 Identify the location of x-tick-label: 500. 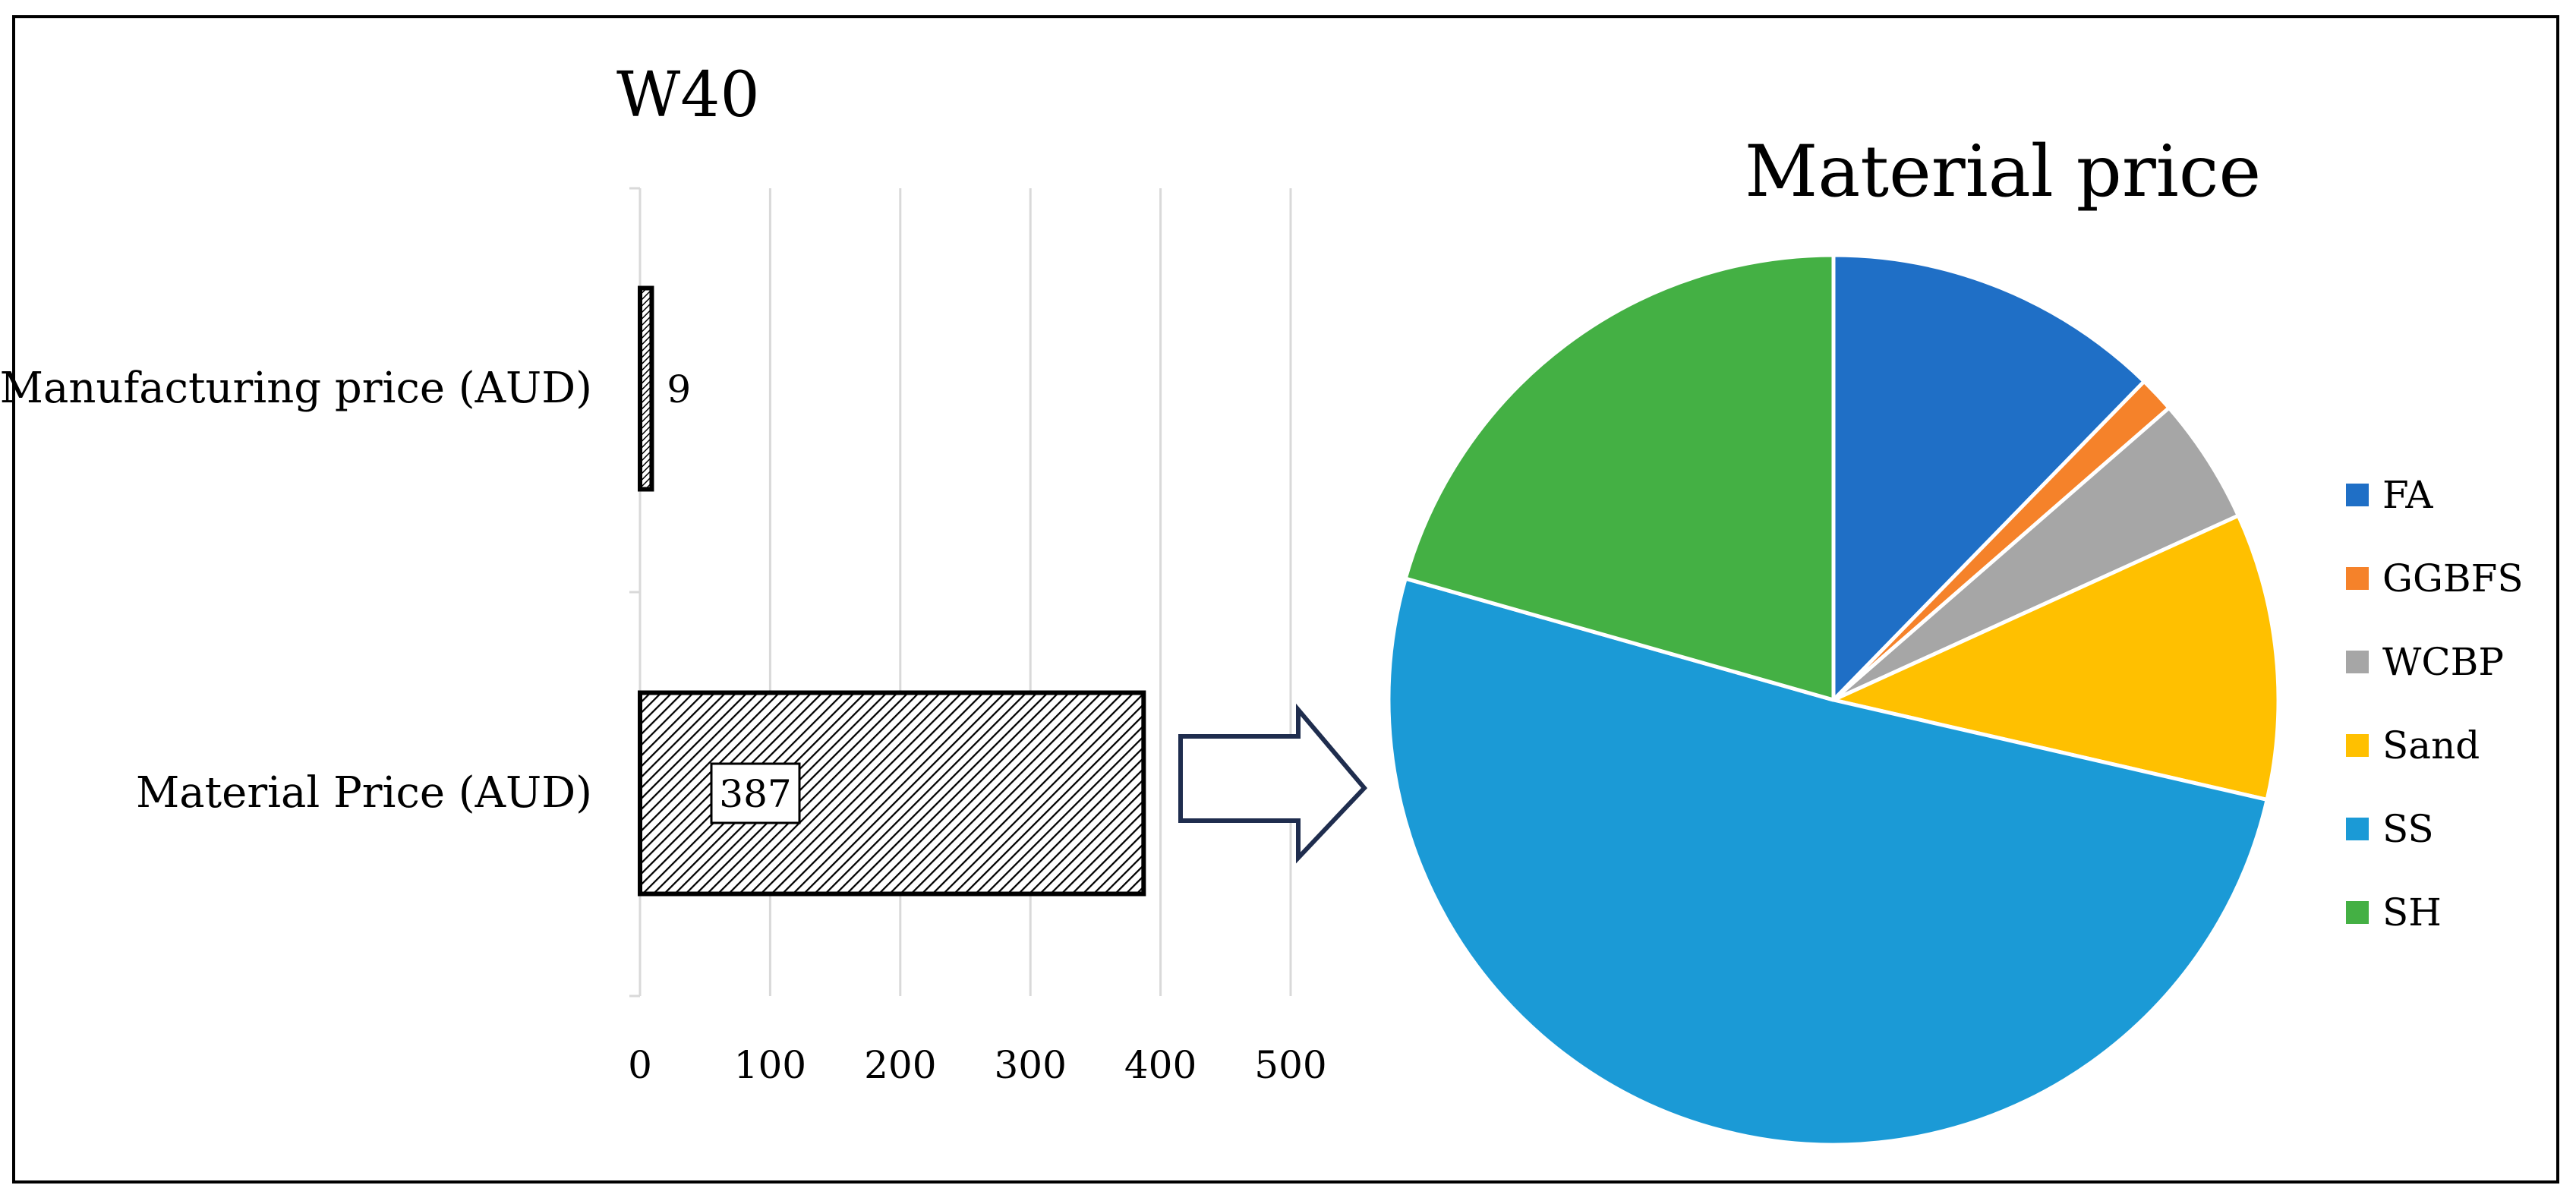
(1290, 1065).